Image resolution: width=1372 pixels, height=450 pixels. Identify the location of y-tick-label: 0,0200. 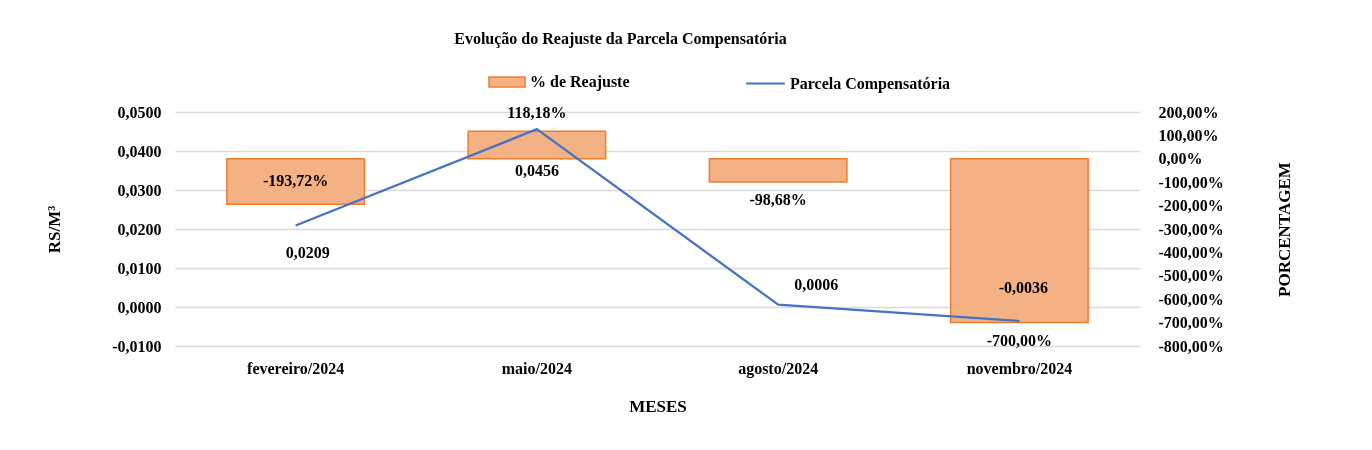
(139, 229).